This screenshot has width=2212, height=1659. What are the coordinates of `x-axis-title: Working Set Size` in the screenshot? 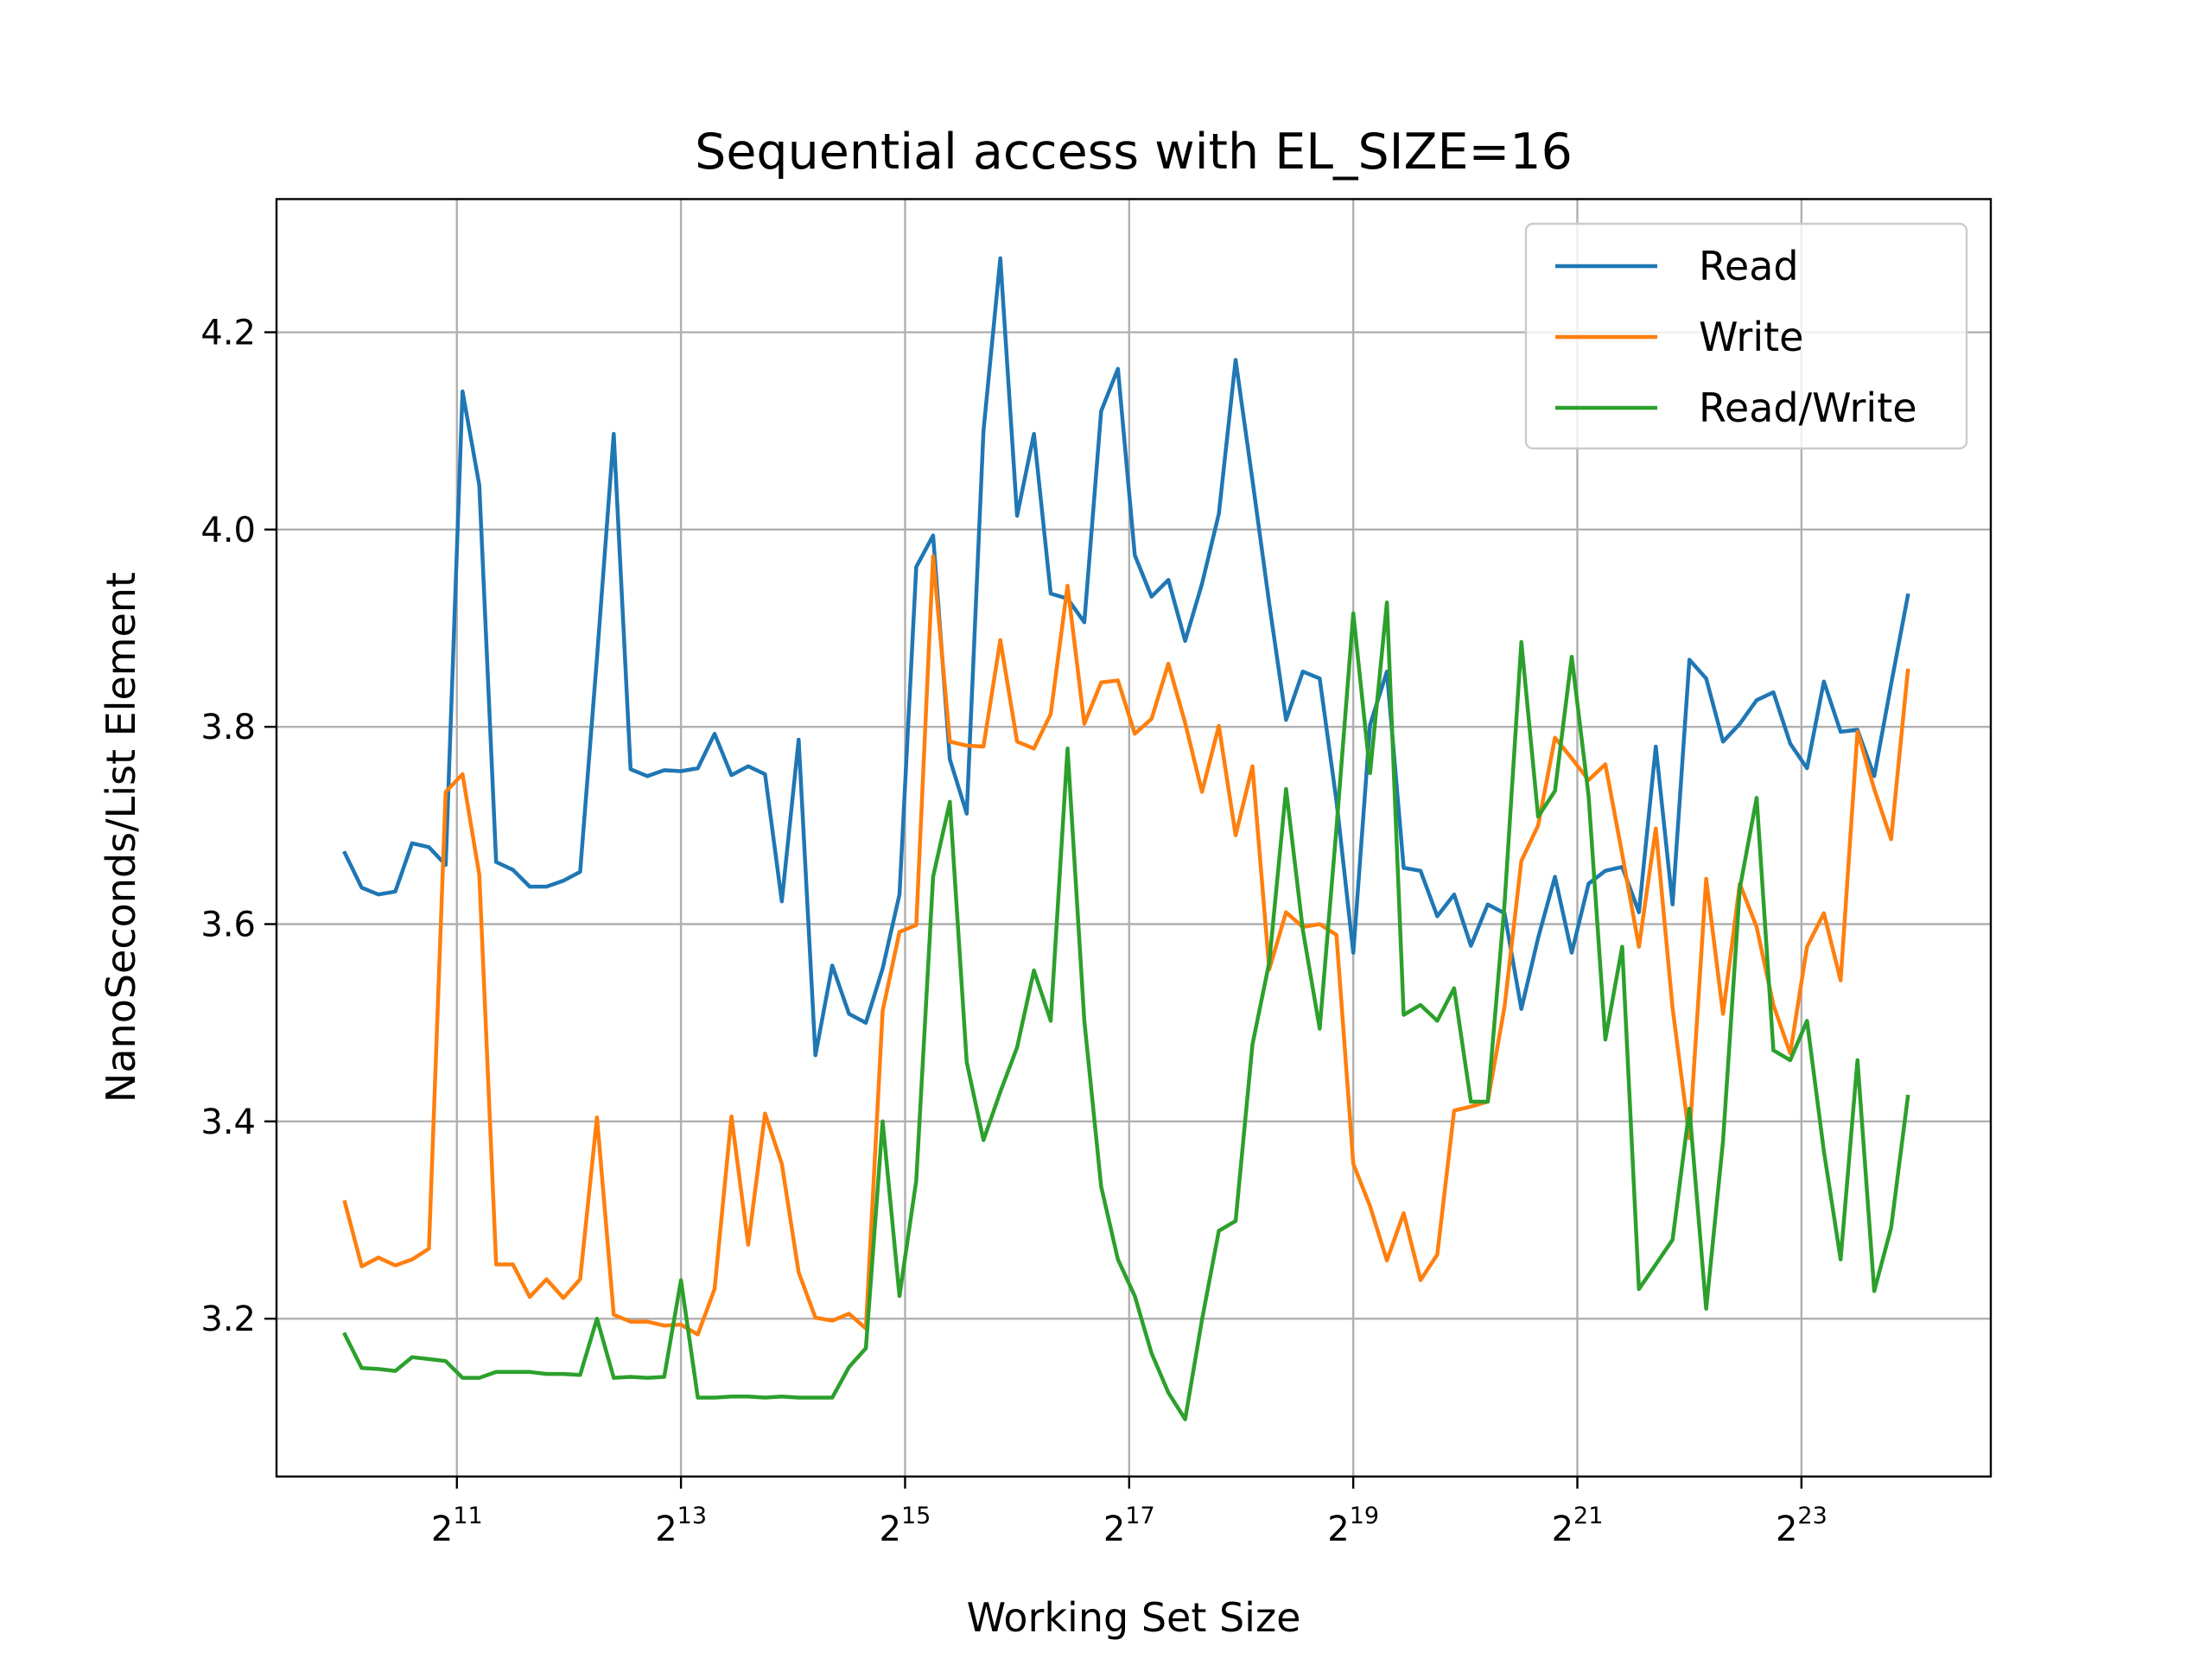 It's located at (1134, 1617).